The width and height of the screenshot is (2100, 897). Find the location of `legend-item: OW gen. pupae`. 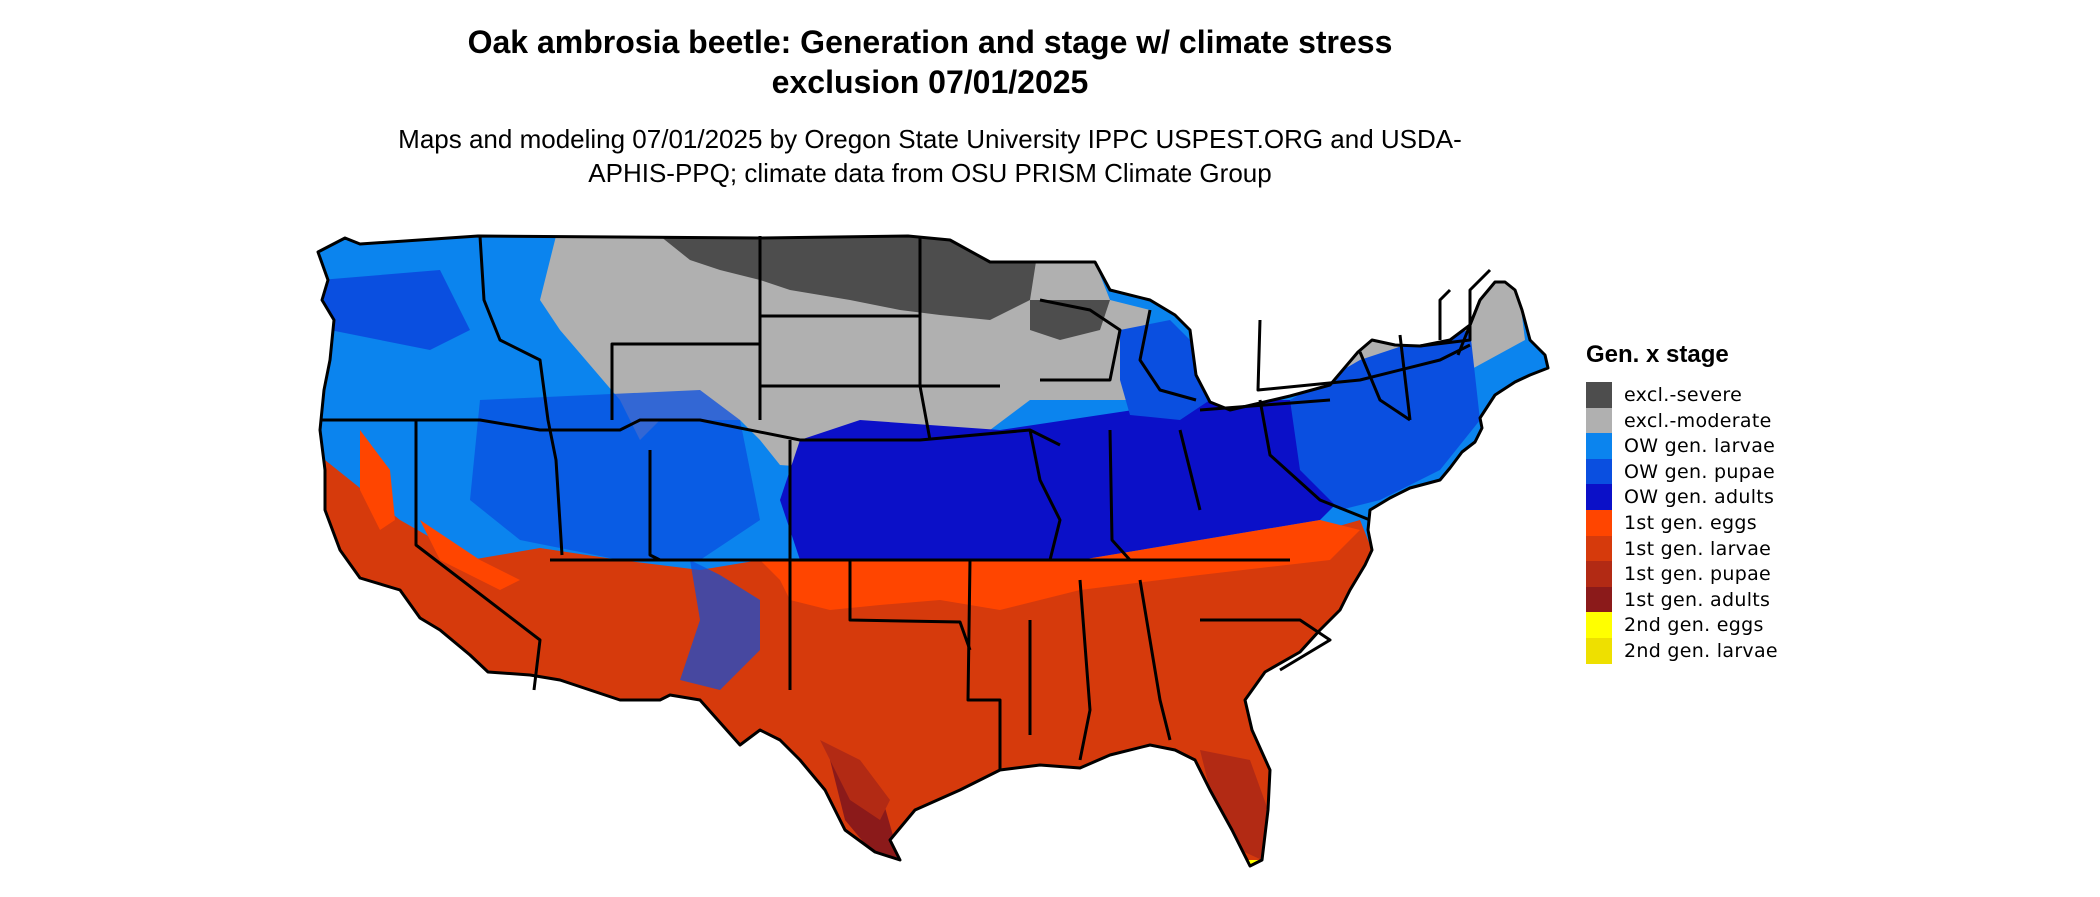

legend-item: OW gen. pupae is located at coordinates (1680, 471).